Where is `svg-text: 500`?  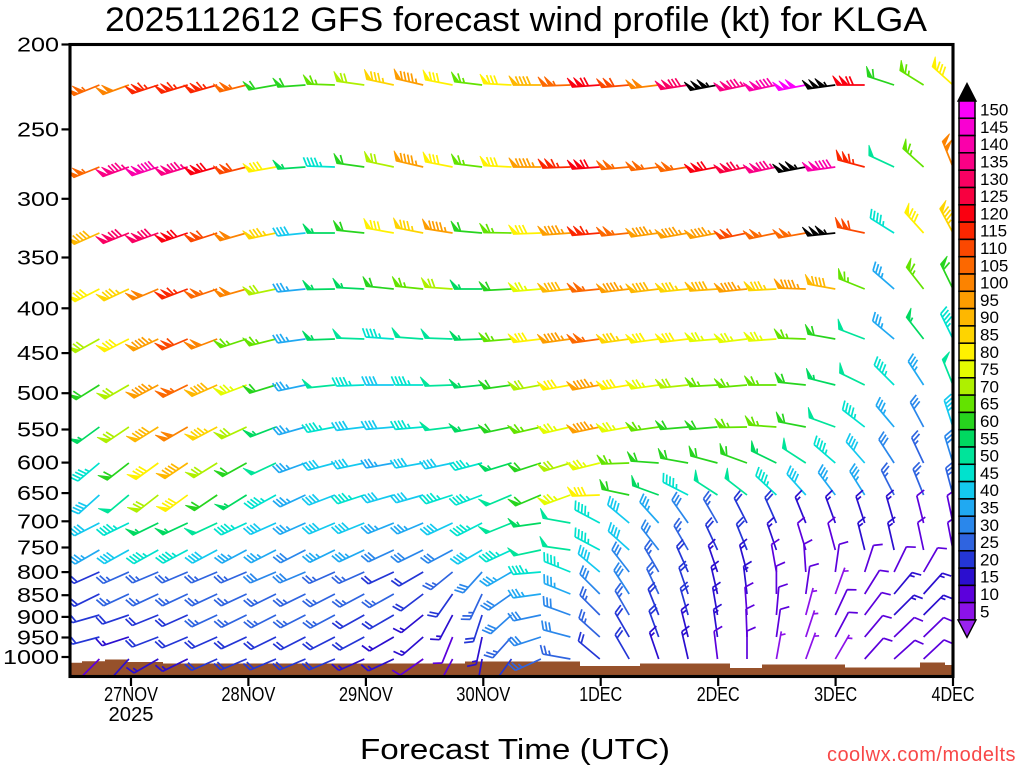 svg-text: 500 is located at coordinates (38, 393).